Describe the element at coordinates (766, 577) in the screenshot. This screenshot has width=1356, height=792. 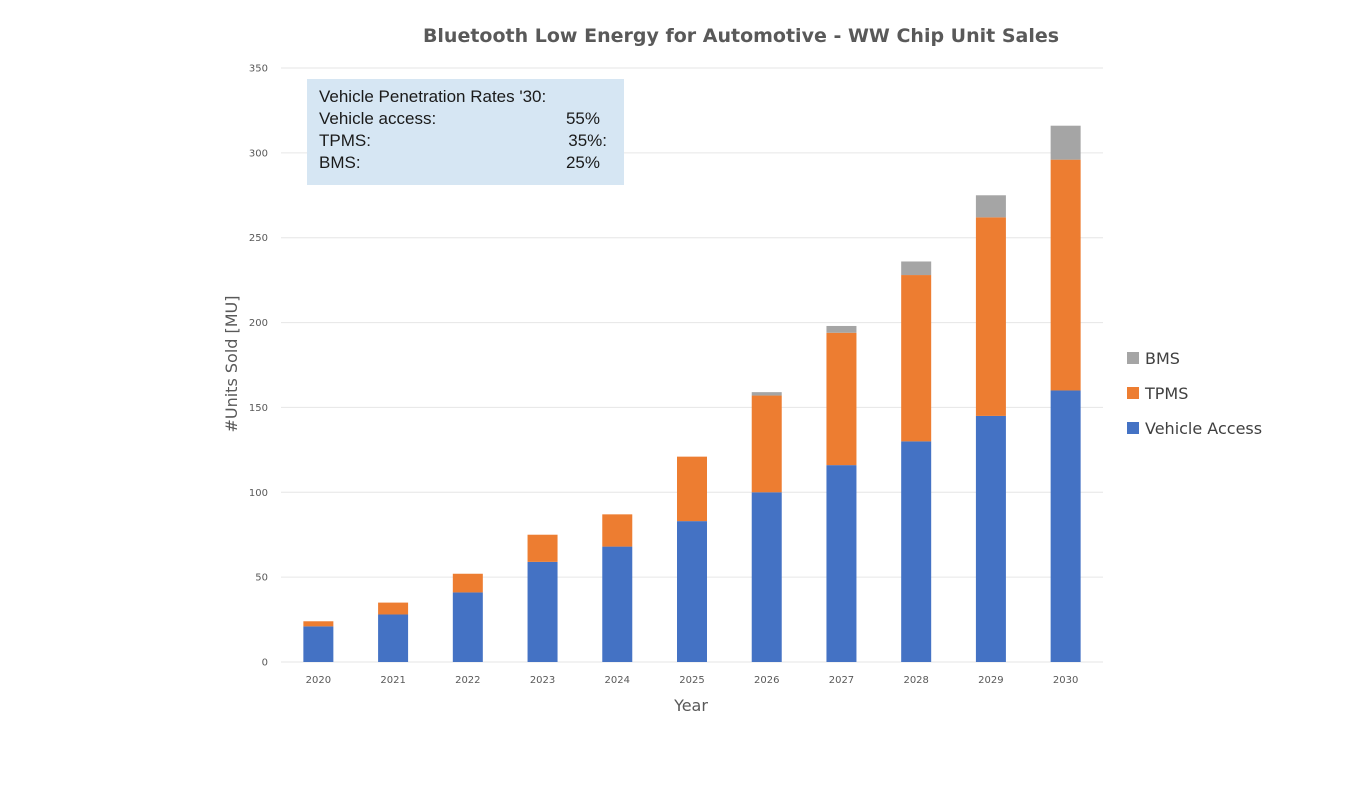
I see `bar-vehicle-access-2026` at that location.